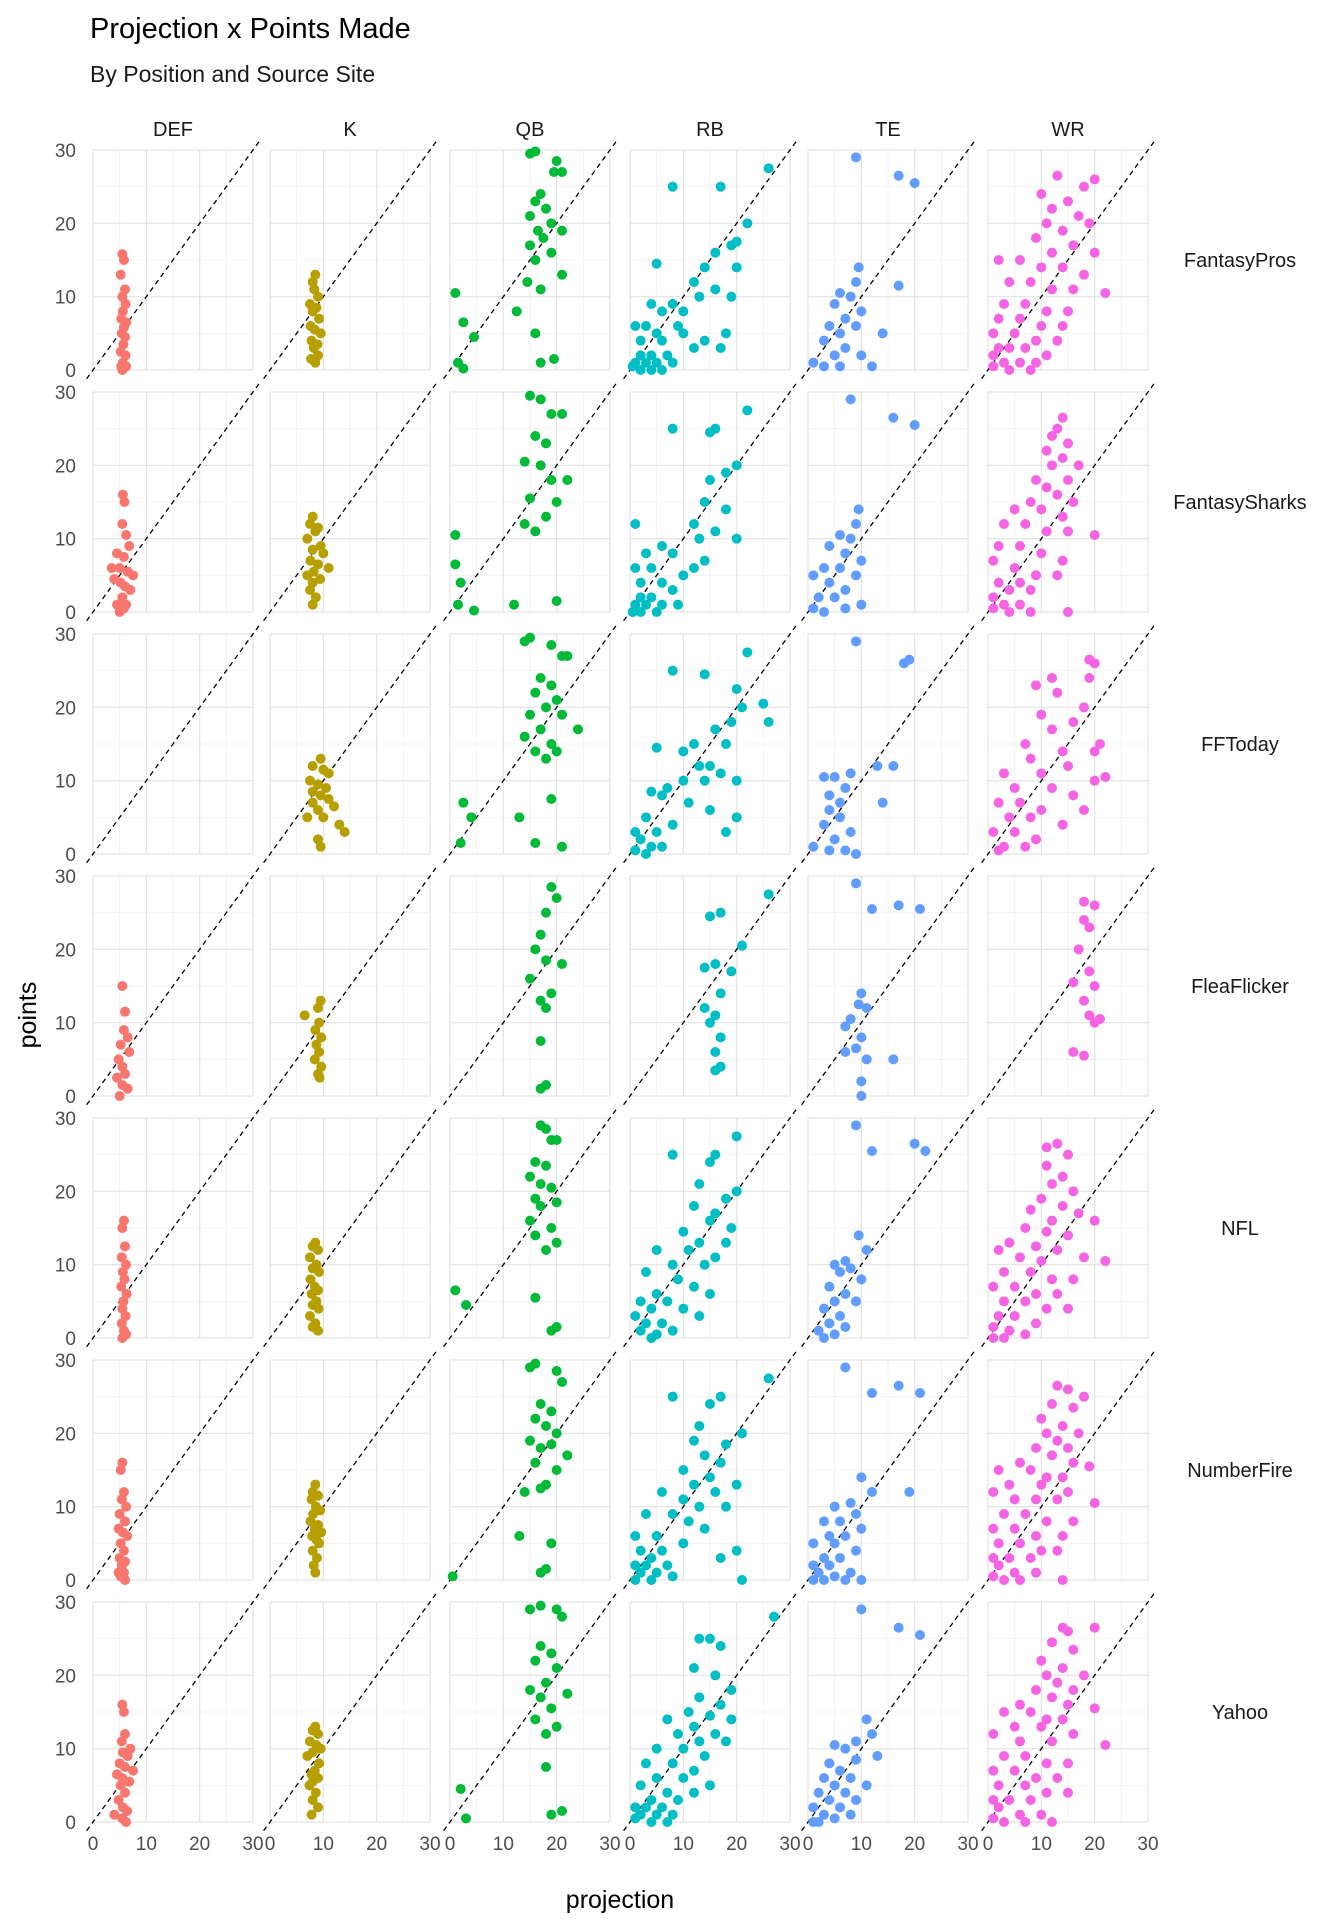 This screenshot has height=1920, width=1344. What do you see at coordinates (65, 1119) in the screenshot?
I see `y-tick-label: 30` at bounding box center [65, 1119].